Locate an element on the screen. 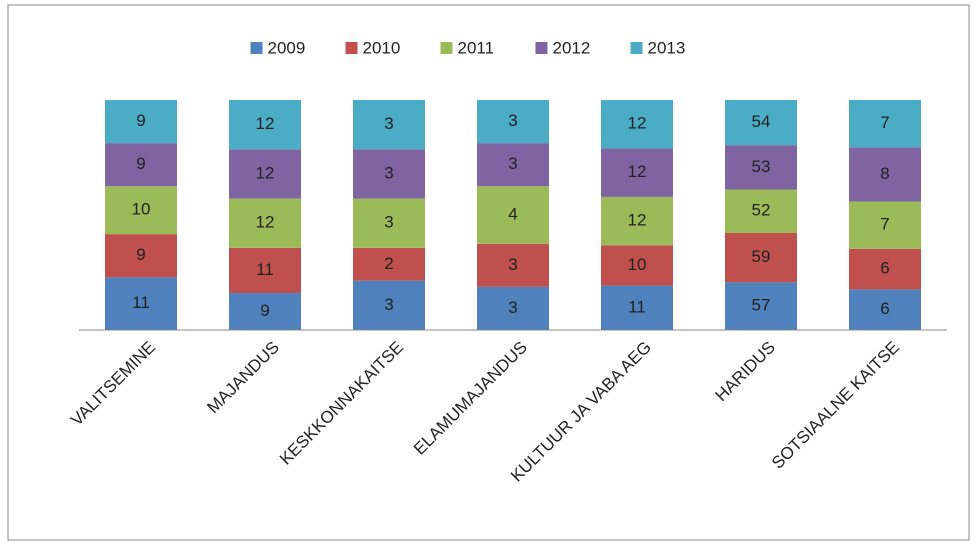 This screenshot has height=546, width=977. data-label: 2 is located at coordinates (388, 263).